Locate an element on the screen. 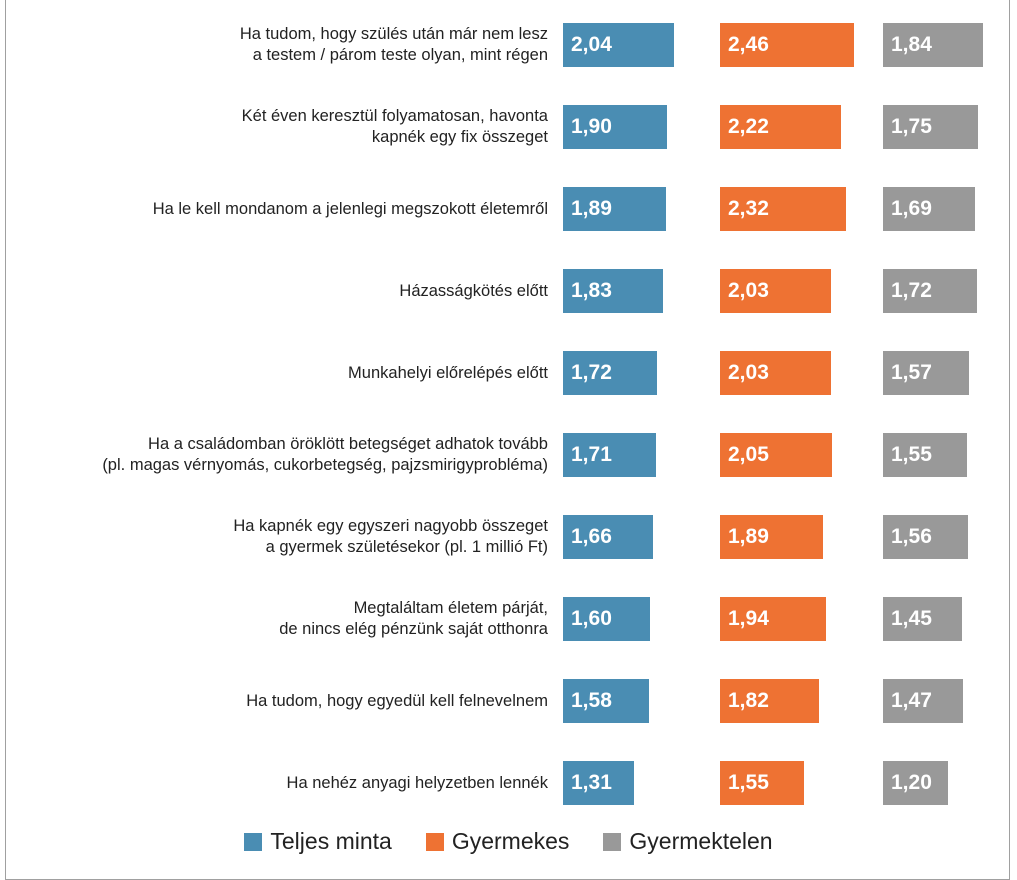 The height and width of the screenshot is (880, 1017). value-label: 1,82 is located at coordinates (748, 700).